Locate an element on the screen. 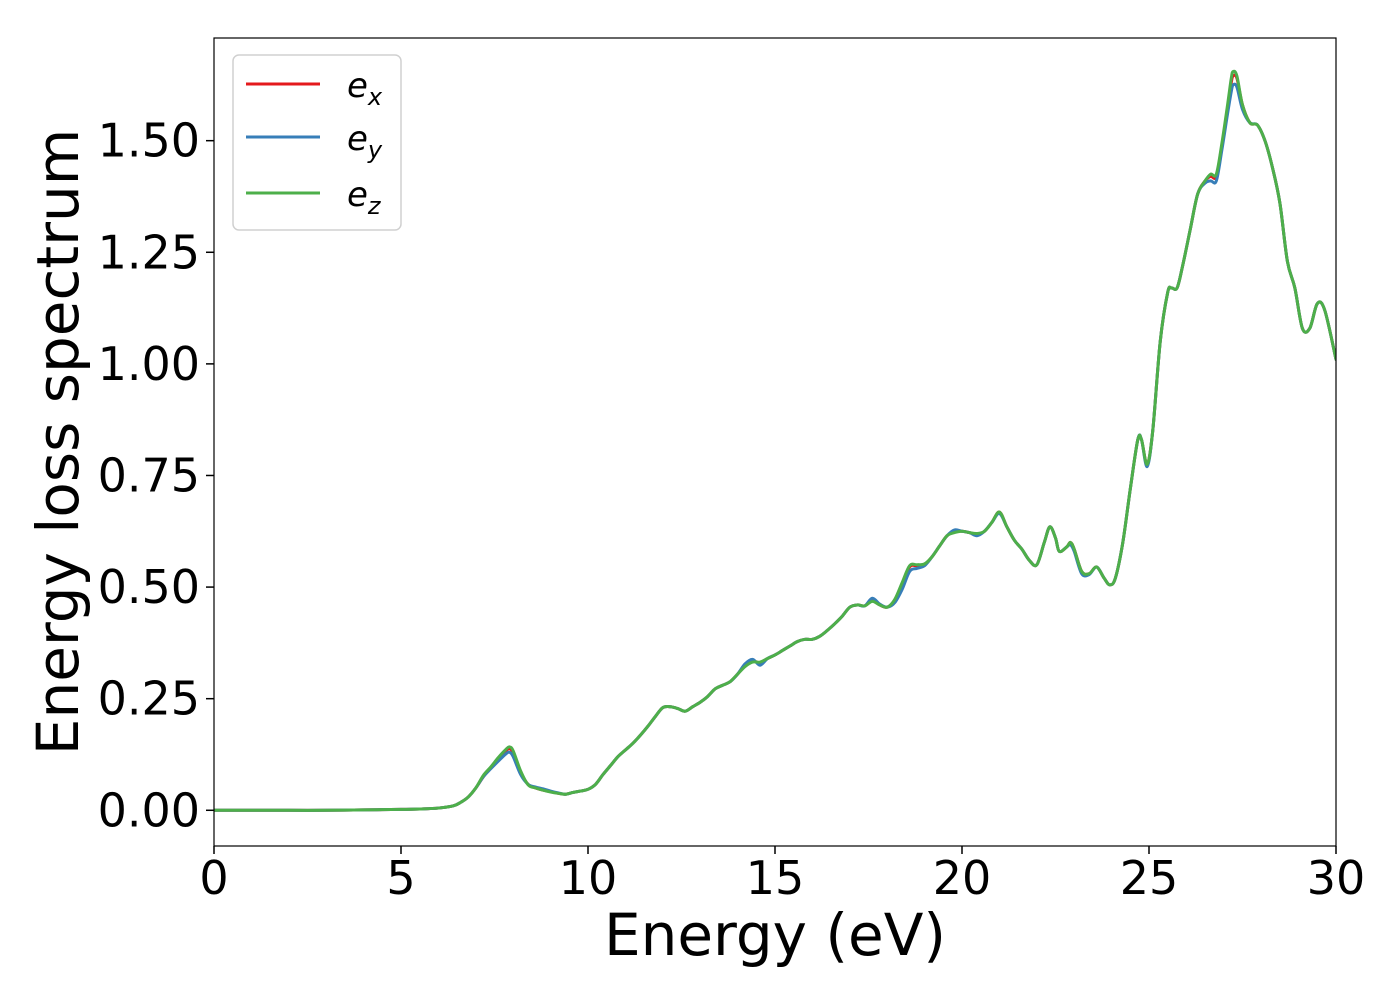  x-tick-label: 10 is located at coordinates (588, 878).